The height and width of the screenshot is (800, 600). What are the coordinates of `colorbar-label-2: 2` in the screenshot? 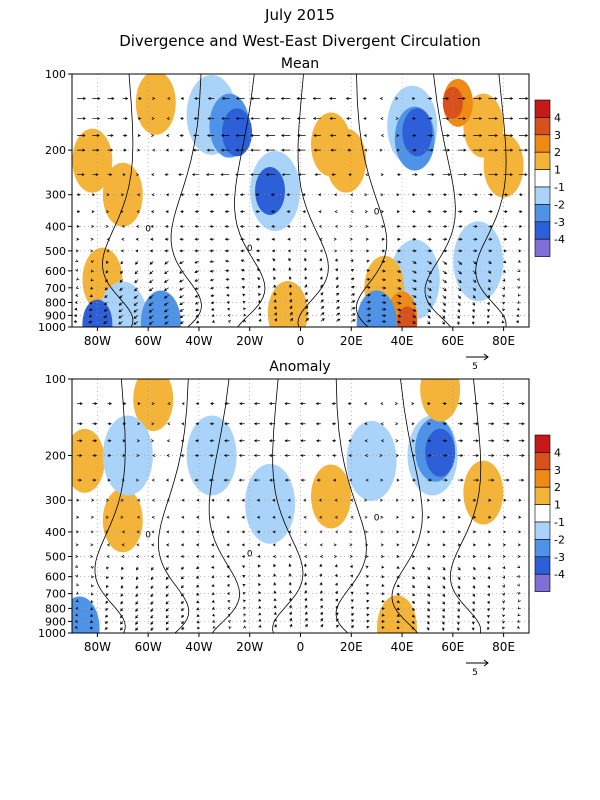 It's located at (557, 487).